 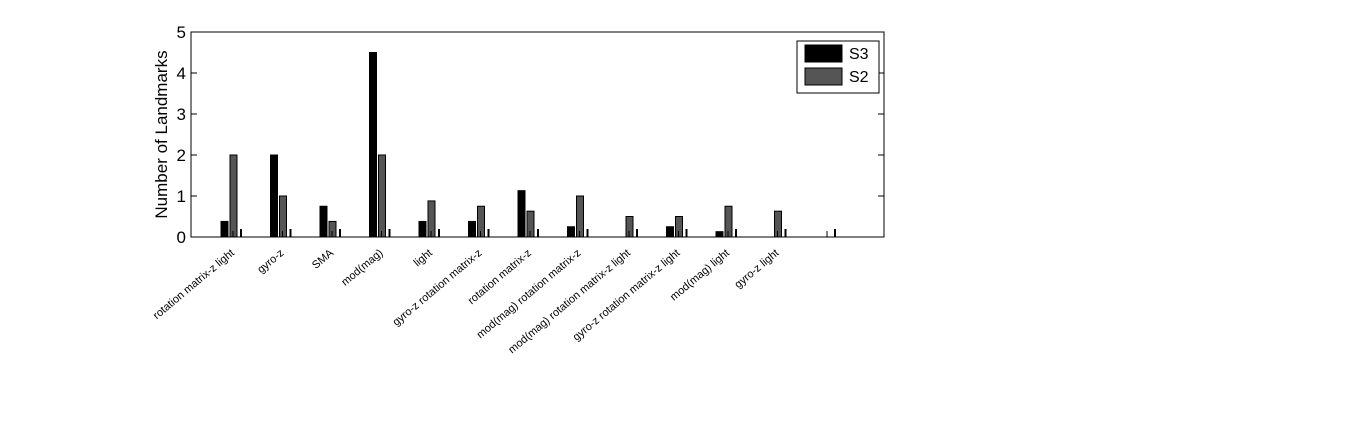 What do you see at coordinates (181, 155) in the screenshot?
I see `y-tick-label: 2` at bounding box center [181, 155].